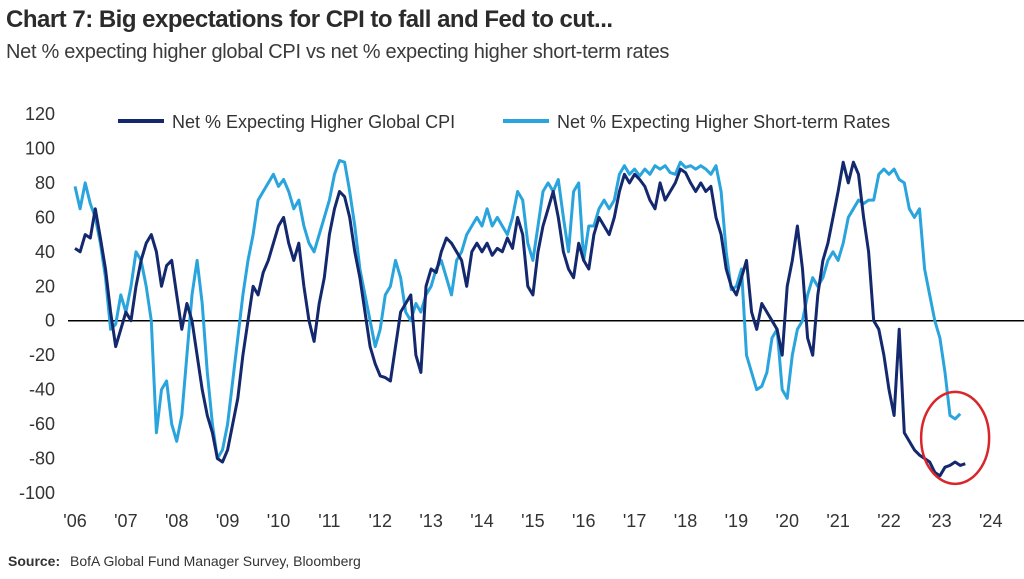 The image size is (1024, 579). I want to click on x-tick-label: '17, so click(634, 521).